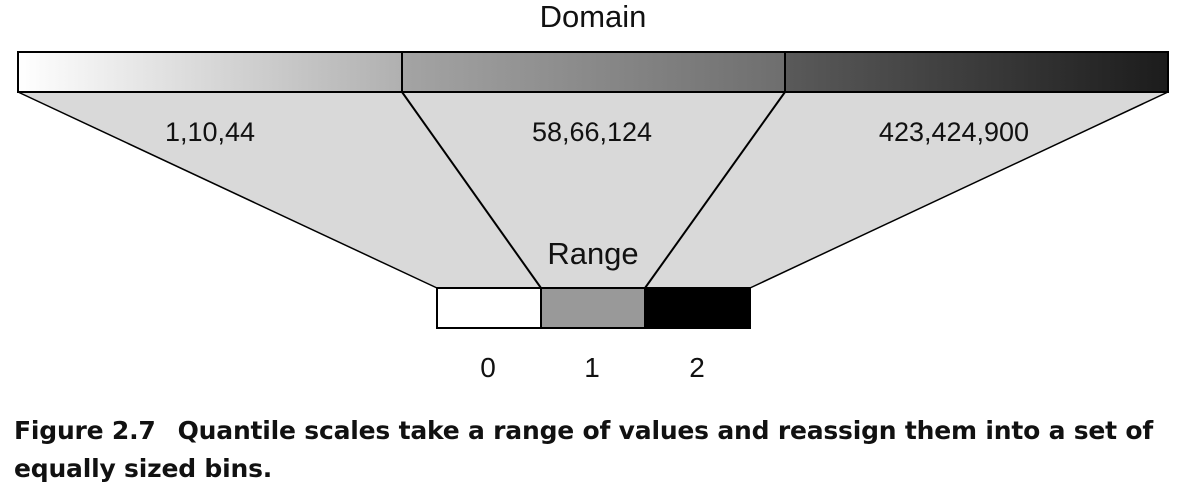 Image resolution: width=1182 pixels, height=496 pixels. What do you see at coordinates (593, 17) in the screenshot?
I see `domain-title: Domain` at bounding box center [593, 17].